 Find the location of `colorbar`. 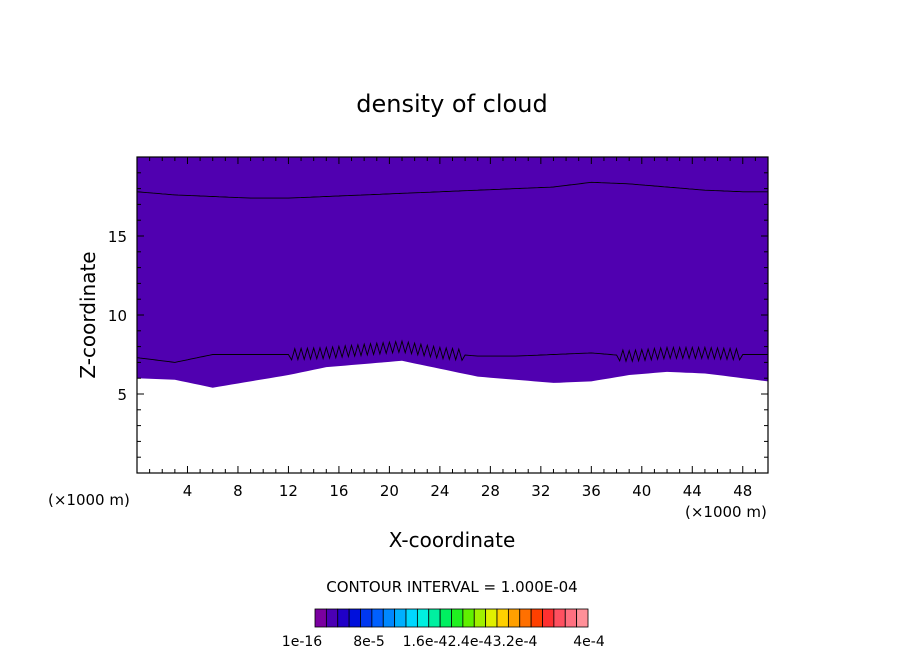

colorbar is located at coordinates (451, 618).